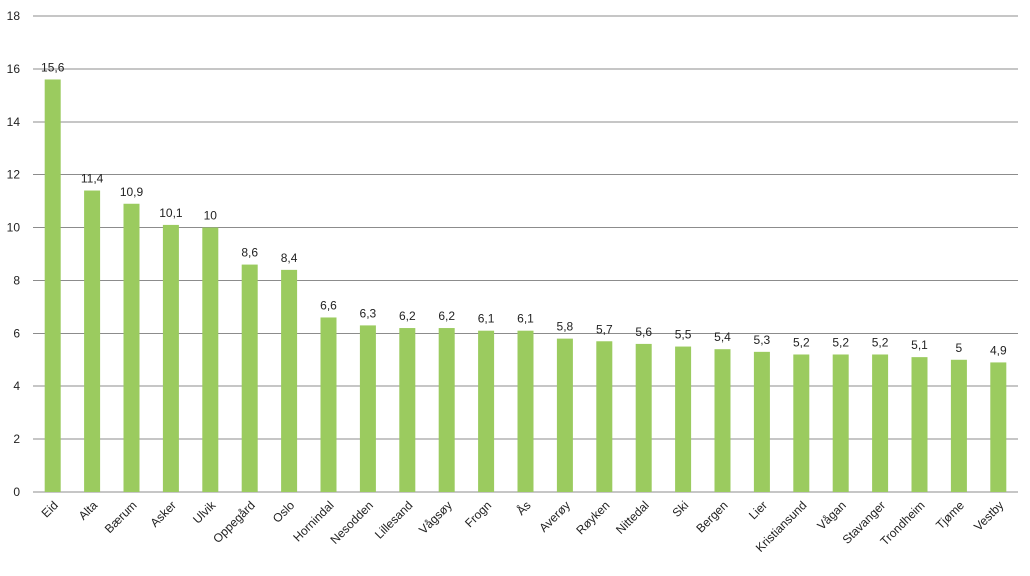 The image size is (1030, 576). Describe the element at coordinates (988, 515) in the screenshot. I see `x-tick-label: Vestby` at that location.